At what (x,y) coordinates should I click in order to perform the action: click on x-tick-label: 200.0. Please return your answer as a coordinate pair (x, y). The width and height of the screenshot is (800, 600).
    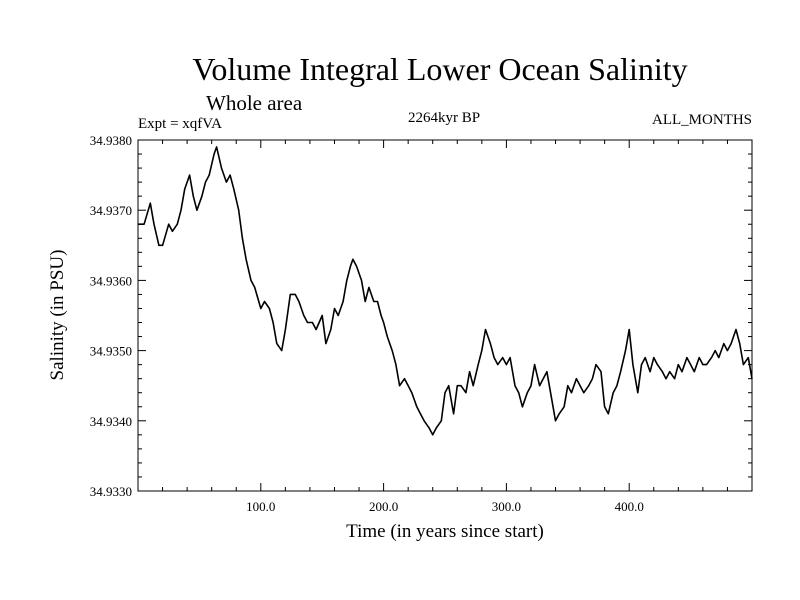
    Looking at the image, I should click on (383, 506).